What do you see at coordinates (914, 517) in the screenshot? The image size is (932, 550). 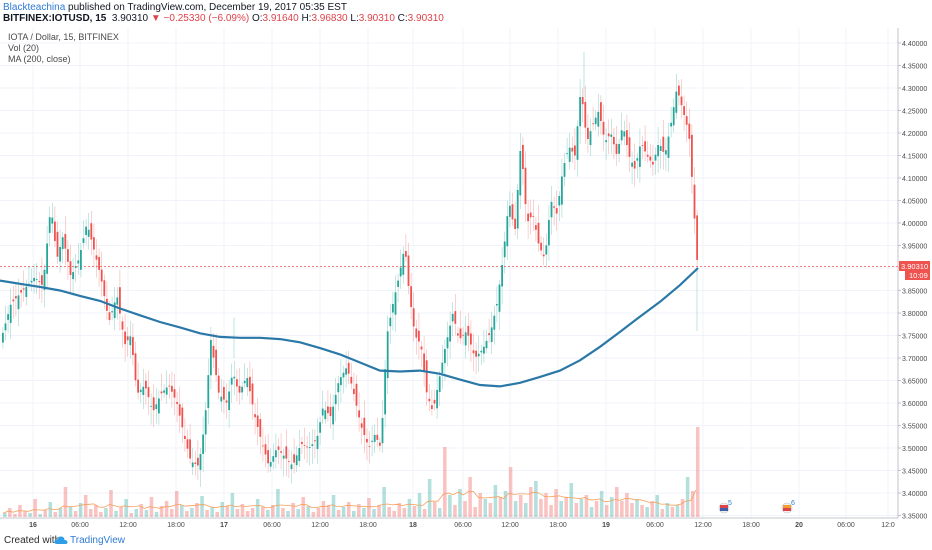 I see `y-tick-label: 3.35000` at bounding box center [914, 517].